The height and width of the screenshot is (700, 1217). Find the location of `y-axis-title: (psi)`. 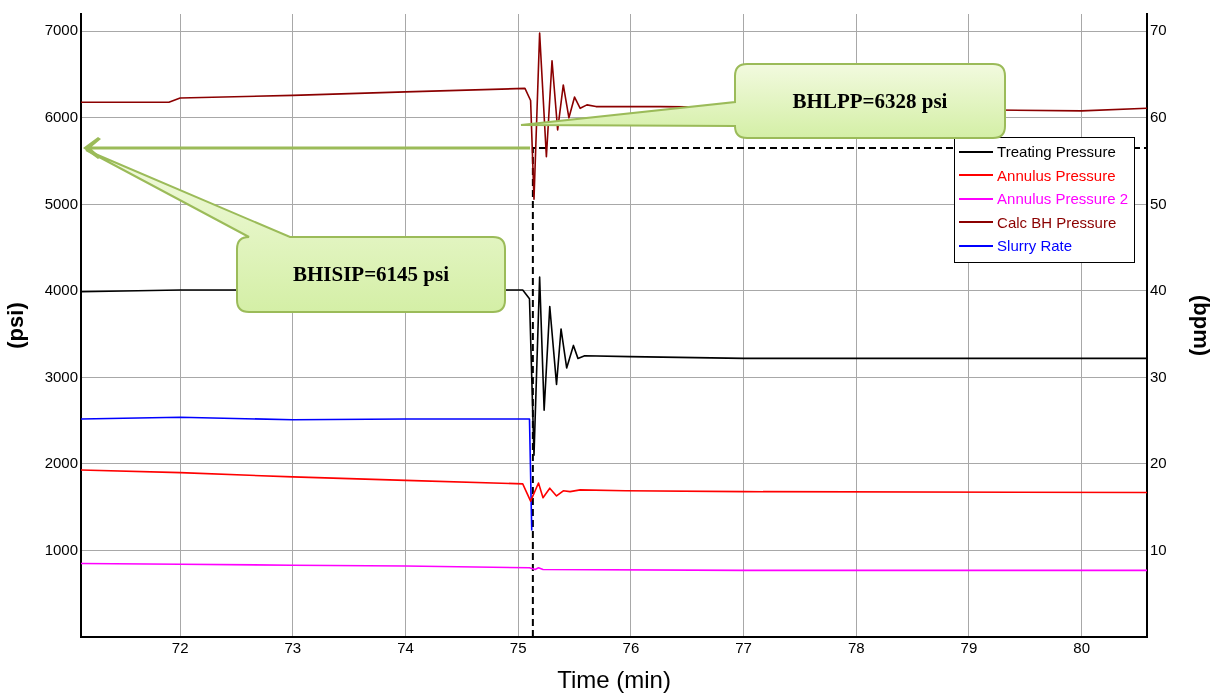

y-axis-title: (psi) is located at coordinates (16, 325).